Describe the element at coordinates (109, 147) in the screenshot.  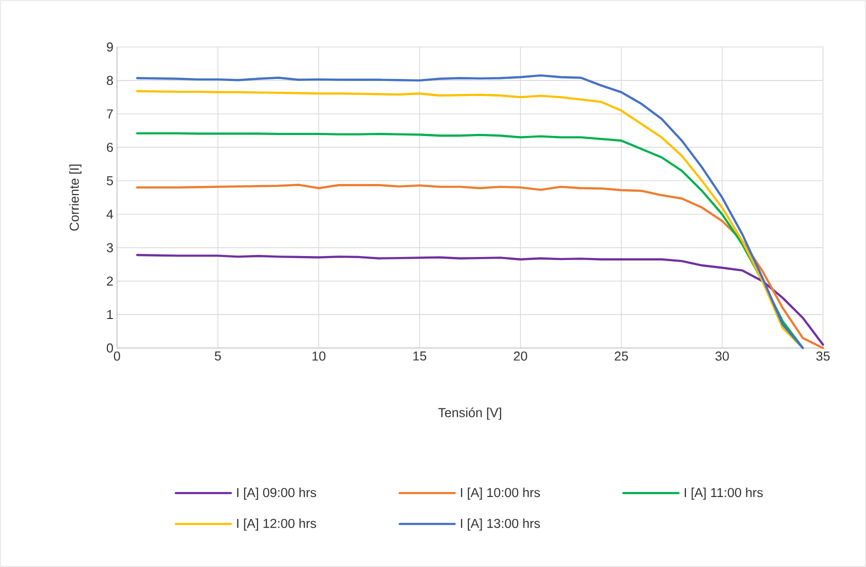
I see `y-tick-label: 6` at that location.